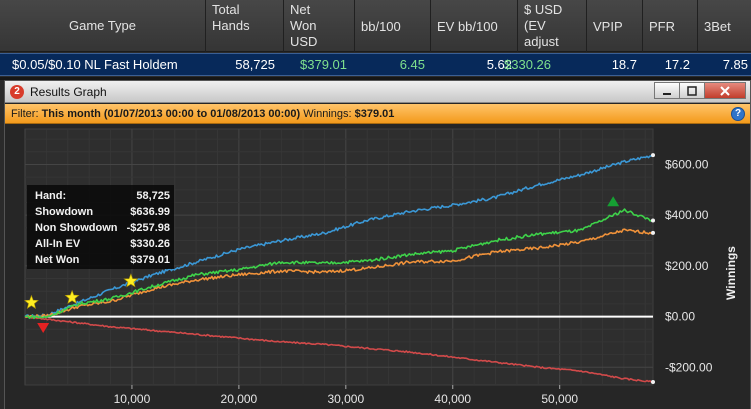 The height and width of the screenshot is (409, 751). Describe the element at coordinates (319, 26) in the screenshot. I see `col-header-net-won: Net Won USD` at that location.